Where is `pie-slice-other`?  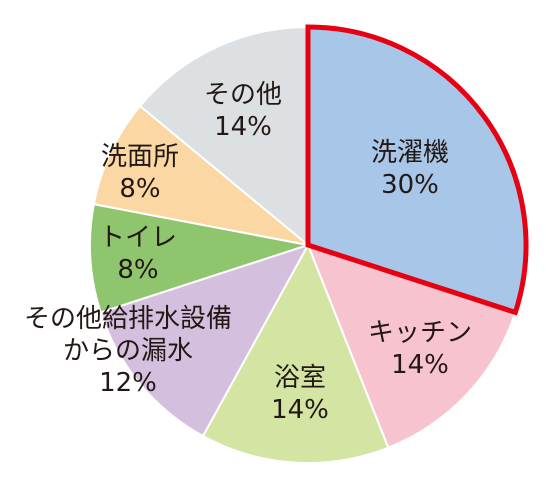 pie-slice-other is located at coordinates (223, 136).